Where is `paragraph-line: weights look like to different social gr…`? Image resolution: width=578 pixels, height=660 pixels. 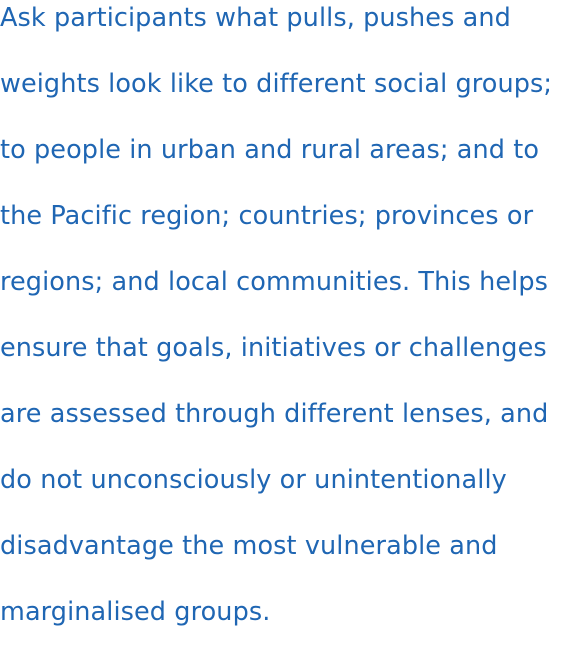
paragraph-line: weights look like to different social gr… is located at coordinates (276, 84).